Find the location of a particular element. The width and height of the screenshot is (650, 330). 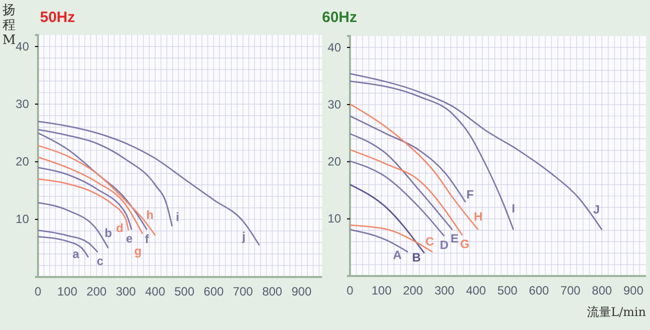

series-label: F is located at coordinates (470, 194).